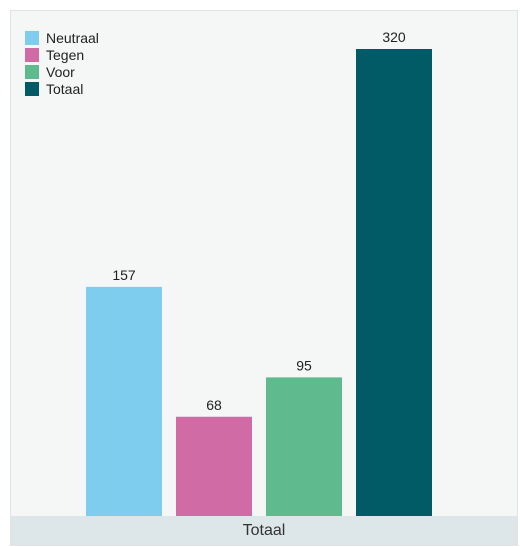  Describe the element at coordinates (124, 275) in the screenshot. I see `data-label-neutraal: 157` at that location.